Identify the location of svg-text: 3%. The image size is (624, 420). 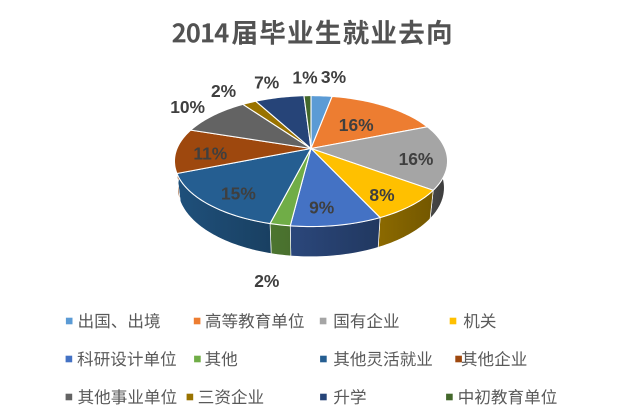
(333, 77).